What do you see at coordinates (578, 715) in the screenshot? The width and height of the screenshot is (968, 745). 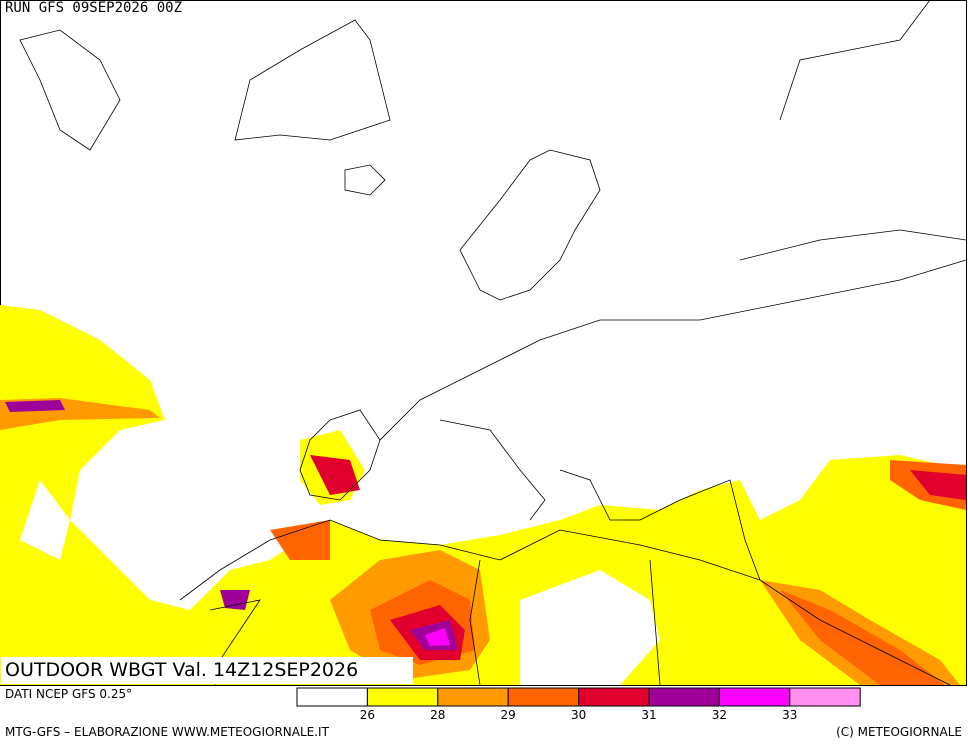 I see `legend-tick-label: 30` at bounding box center [578, 715].